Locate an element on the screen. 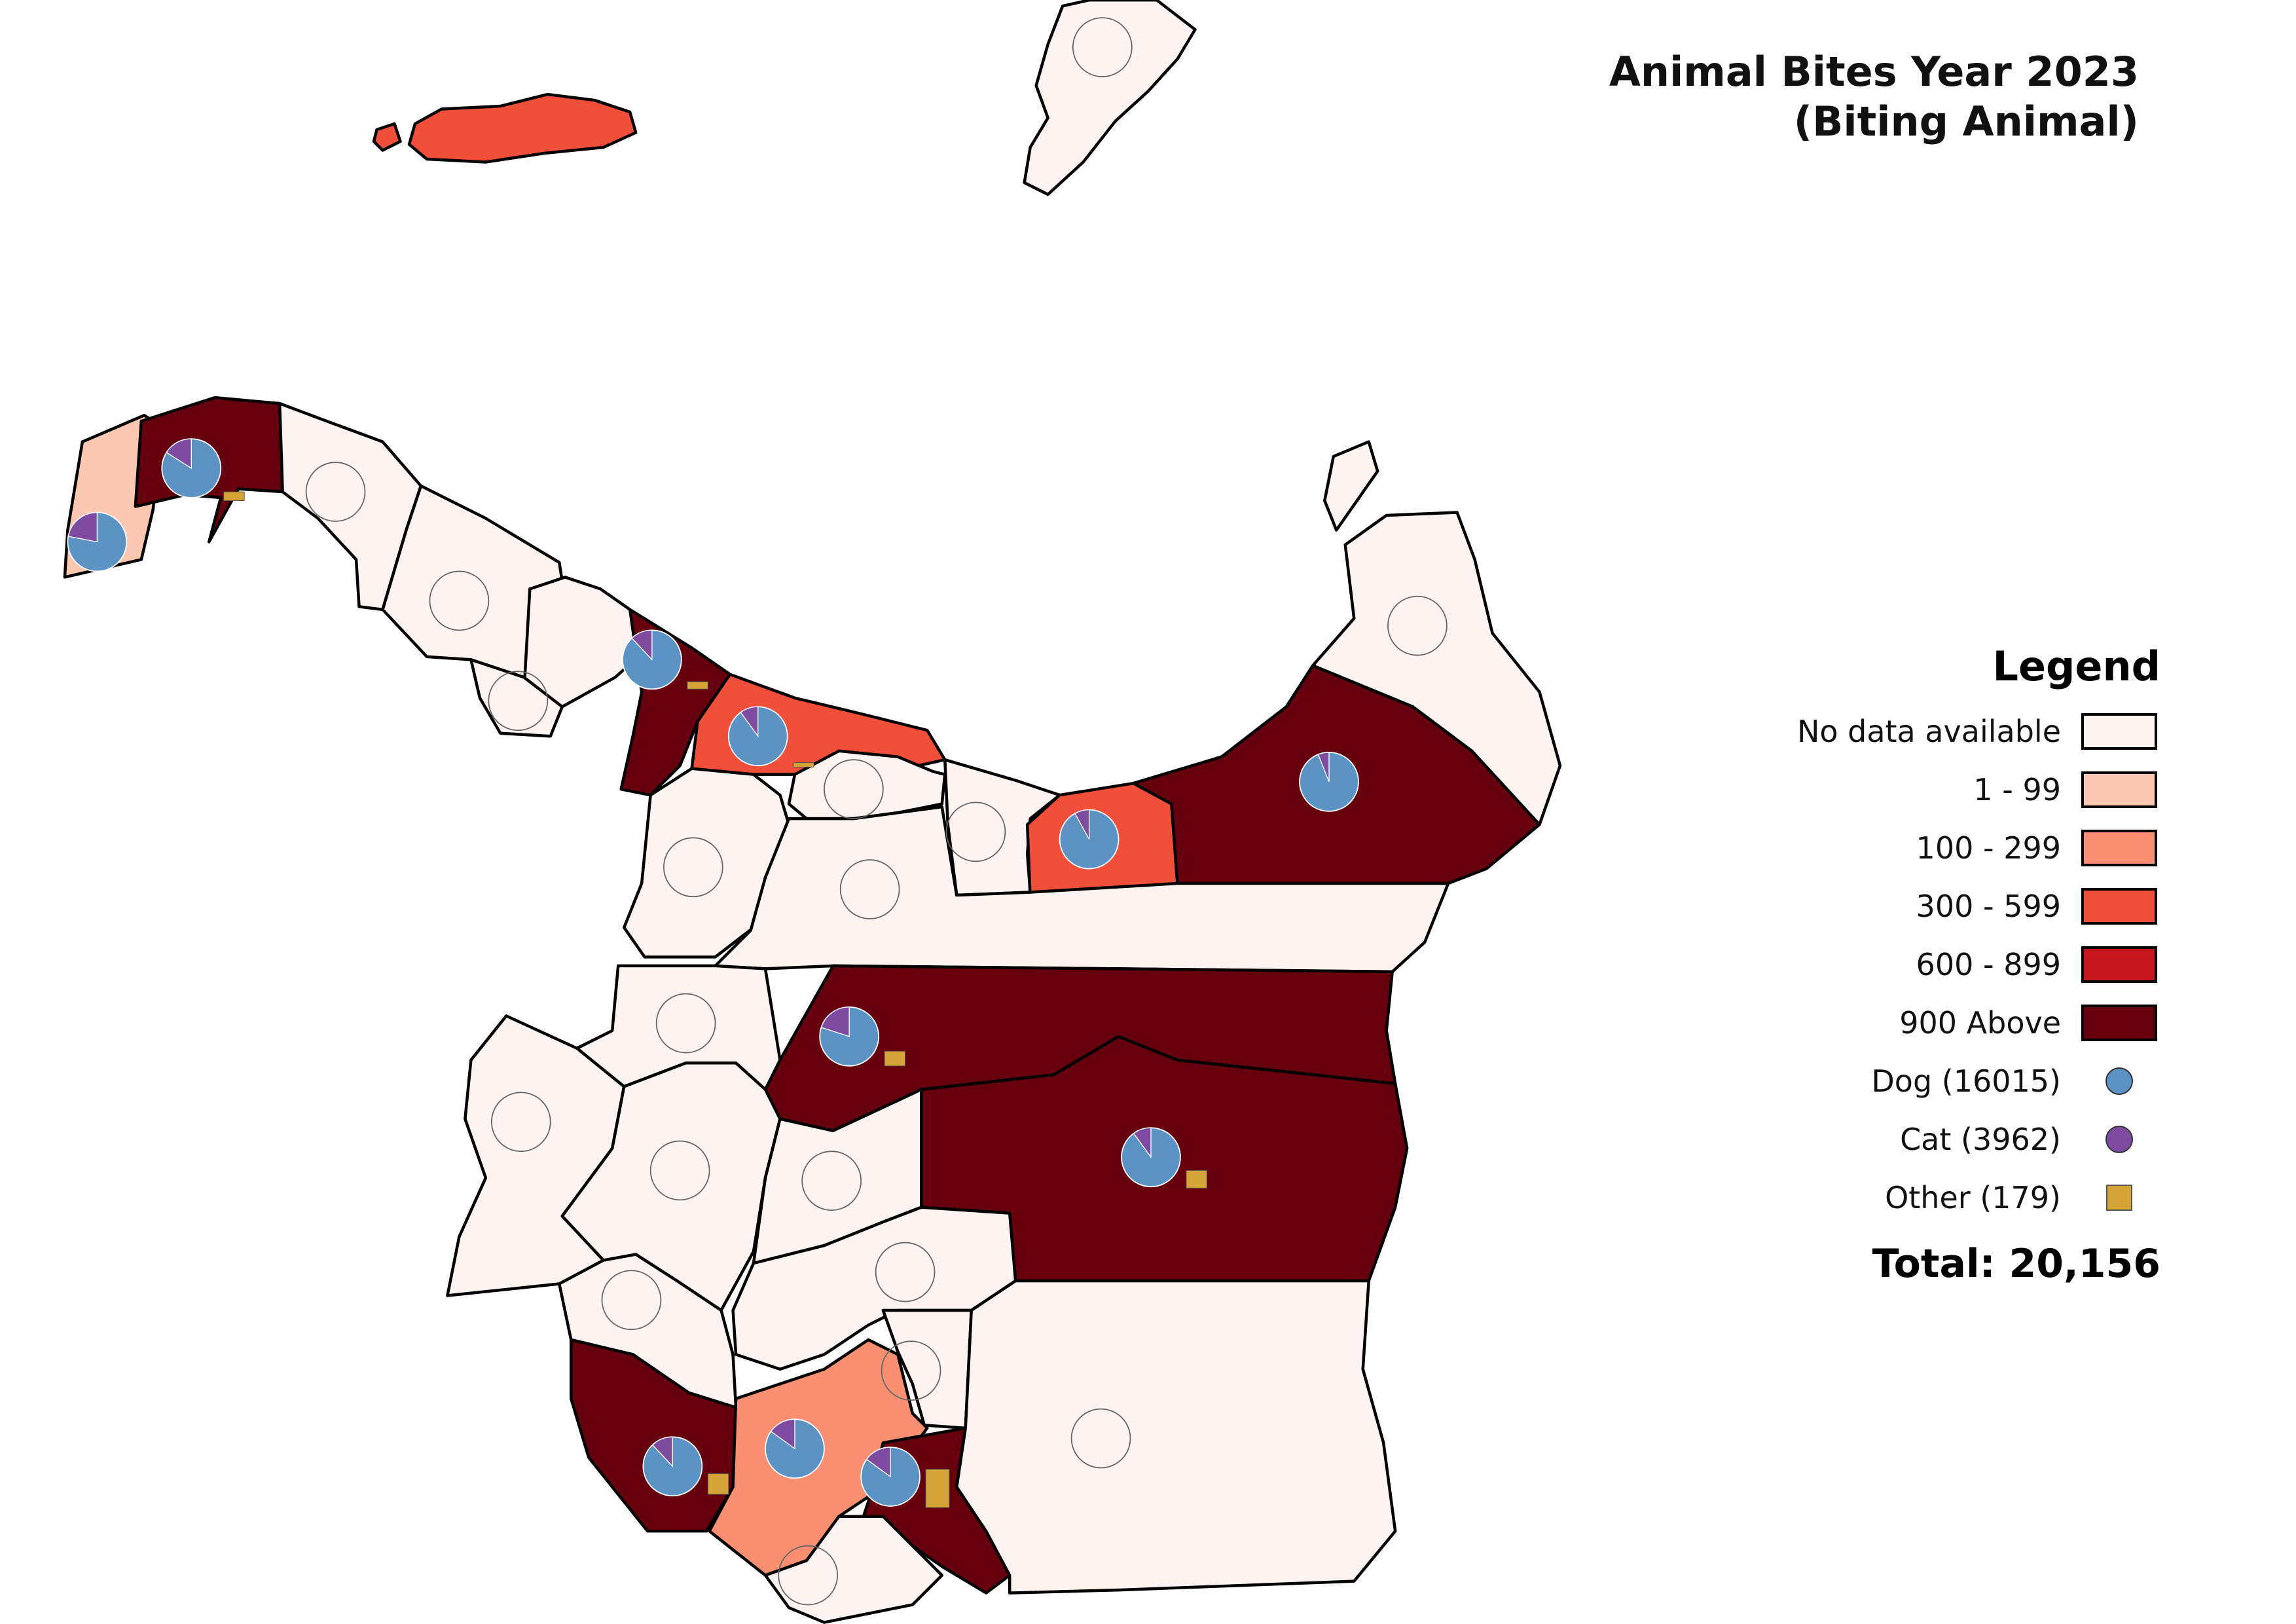 This screenshot has width=2296, height=1624. legend-label: 100 - 299 is located at coordinates (1988, 848).